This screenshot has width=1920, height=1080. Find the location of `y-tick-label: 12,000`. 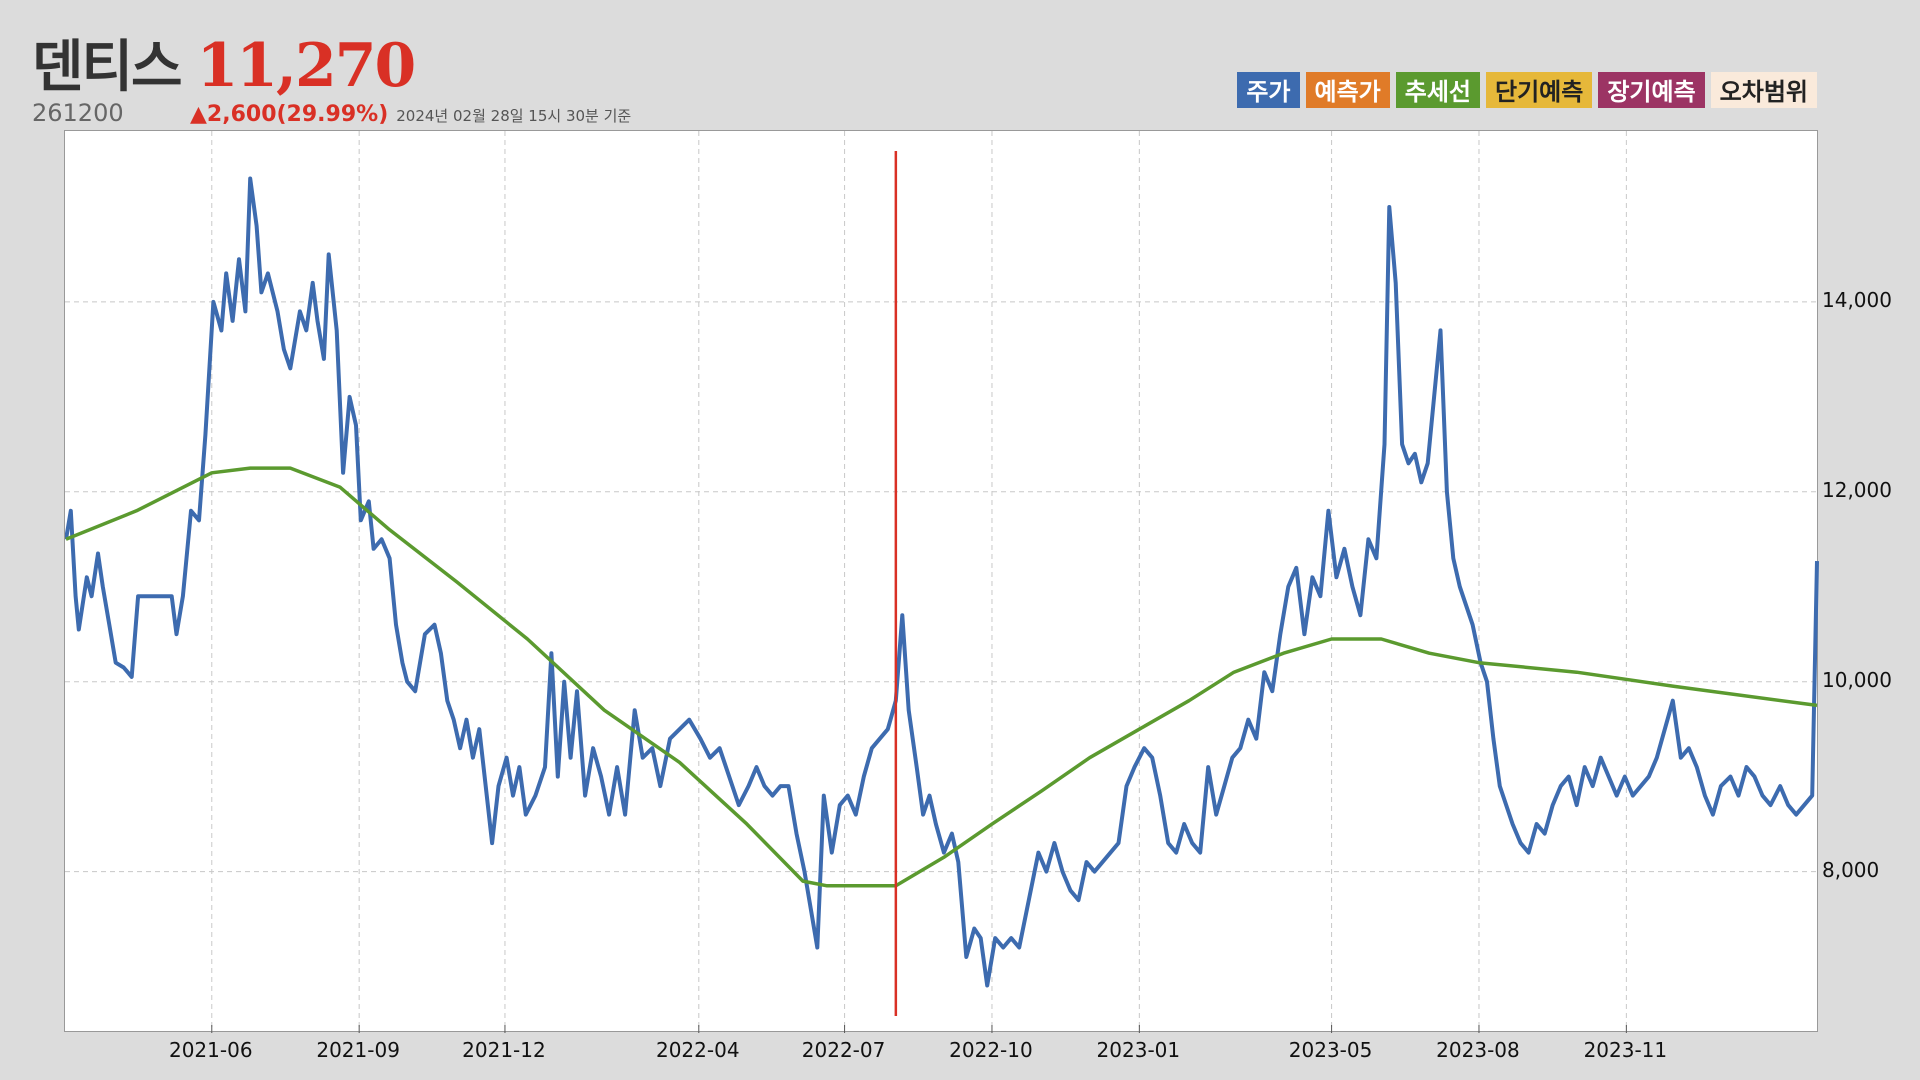

y-tick-label: 12,000 is located at coordinates (1857, 489).